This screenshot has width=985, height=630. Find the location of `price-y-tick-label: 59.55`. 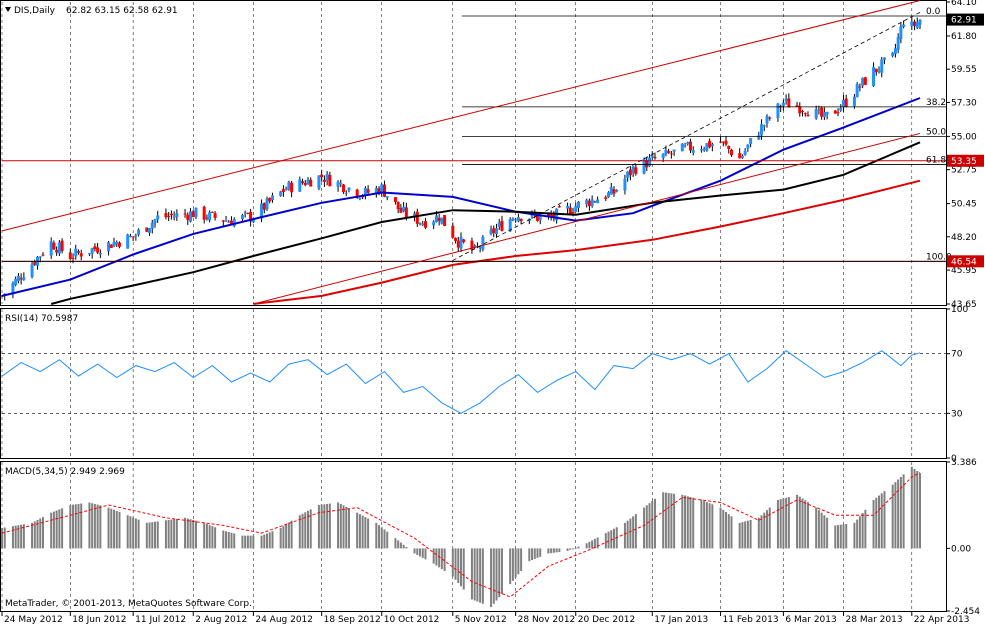

price-y-tick-label: 59.55 is located at coordinates (964, 70).